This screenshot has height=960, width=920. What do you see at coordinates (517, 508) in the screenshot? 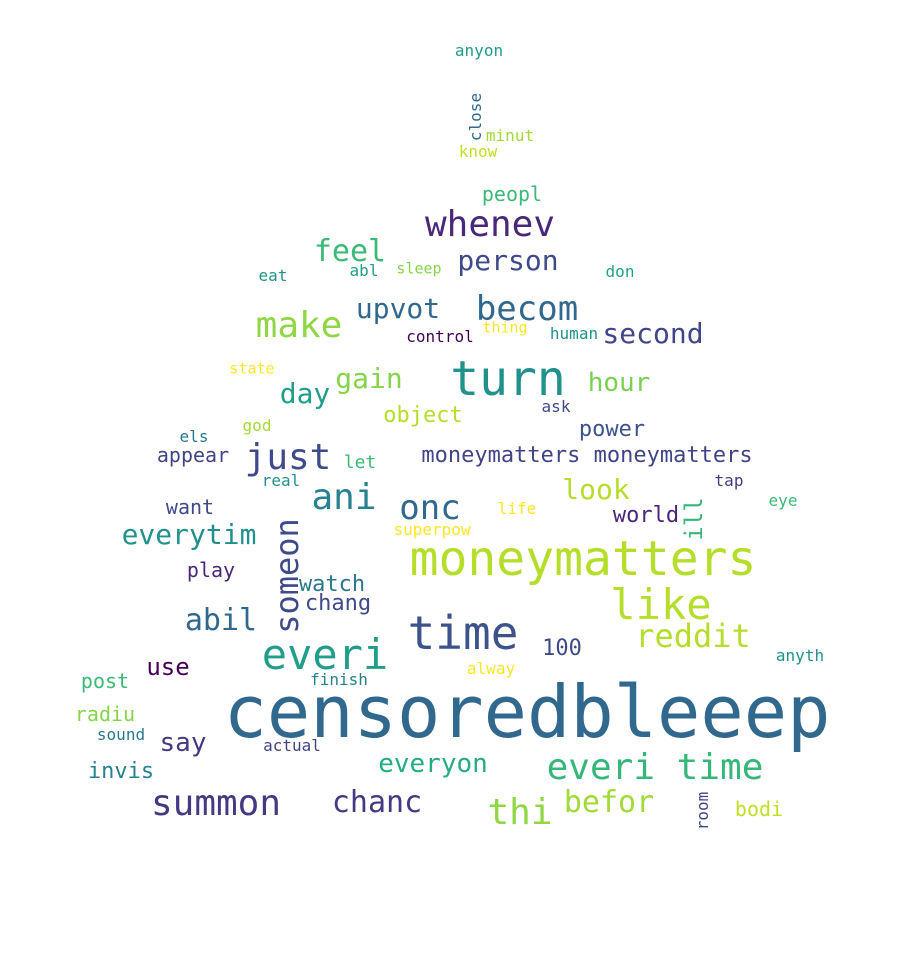
I see `word-life: life` at bounding box center [517, 508].